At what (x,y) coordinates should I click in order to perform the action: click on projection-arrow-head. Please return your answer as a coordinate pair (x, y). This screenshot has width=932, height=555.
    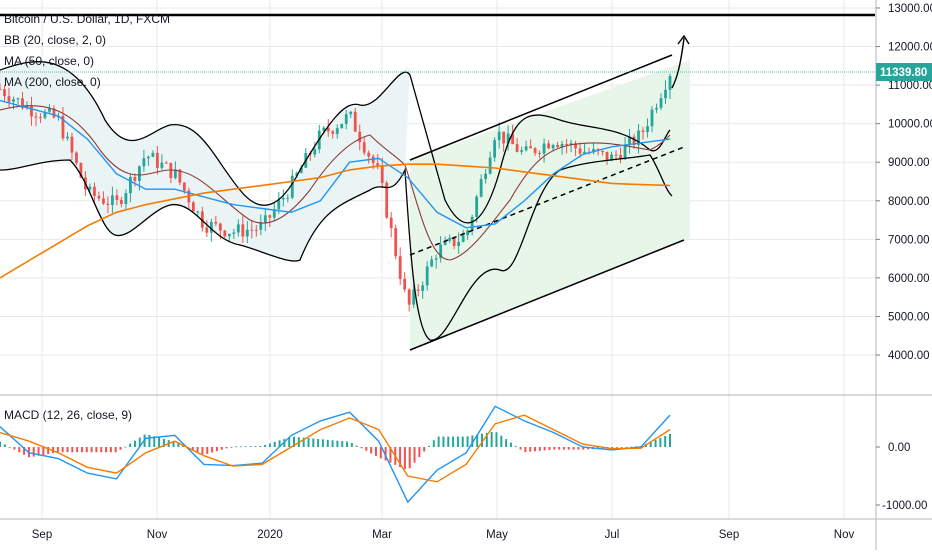
    Looking at the image, I should click on (683, 39).